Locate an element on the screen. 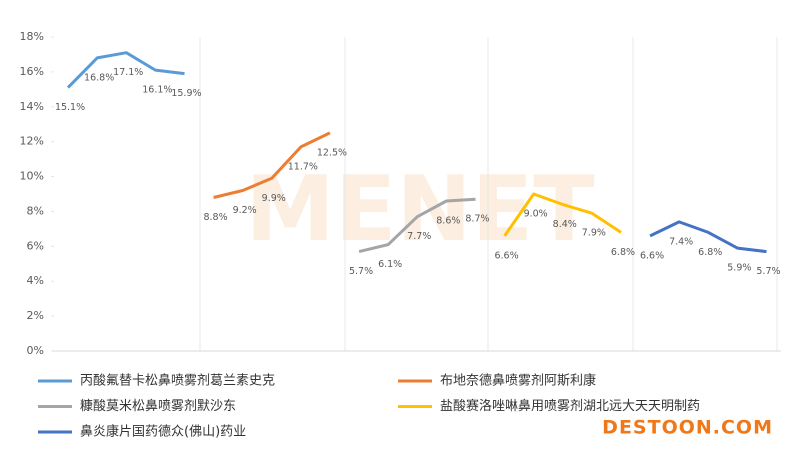 The height and width of the screenshot is (451, 787). watermark-logo: MENET is located at coordinates (419, 209).